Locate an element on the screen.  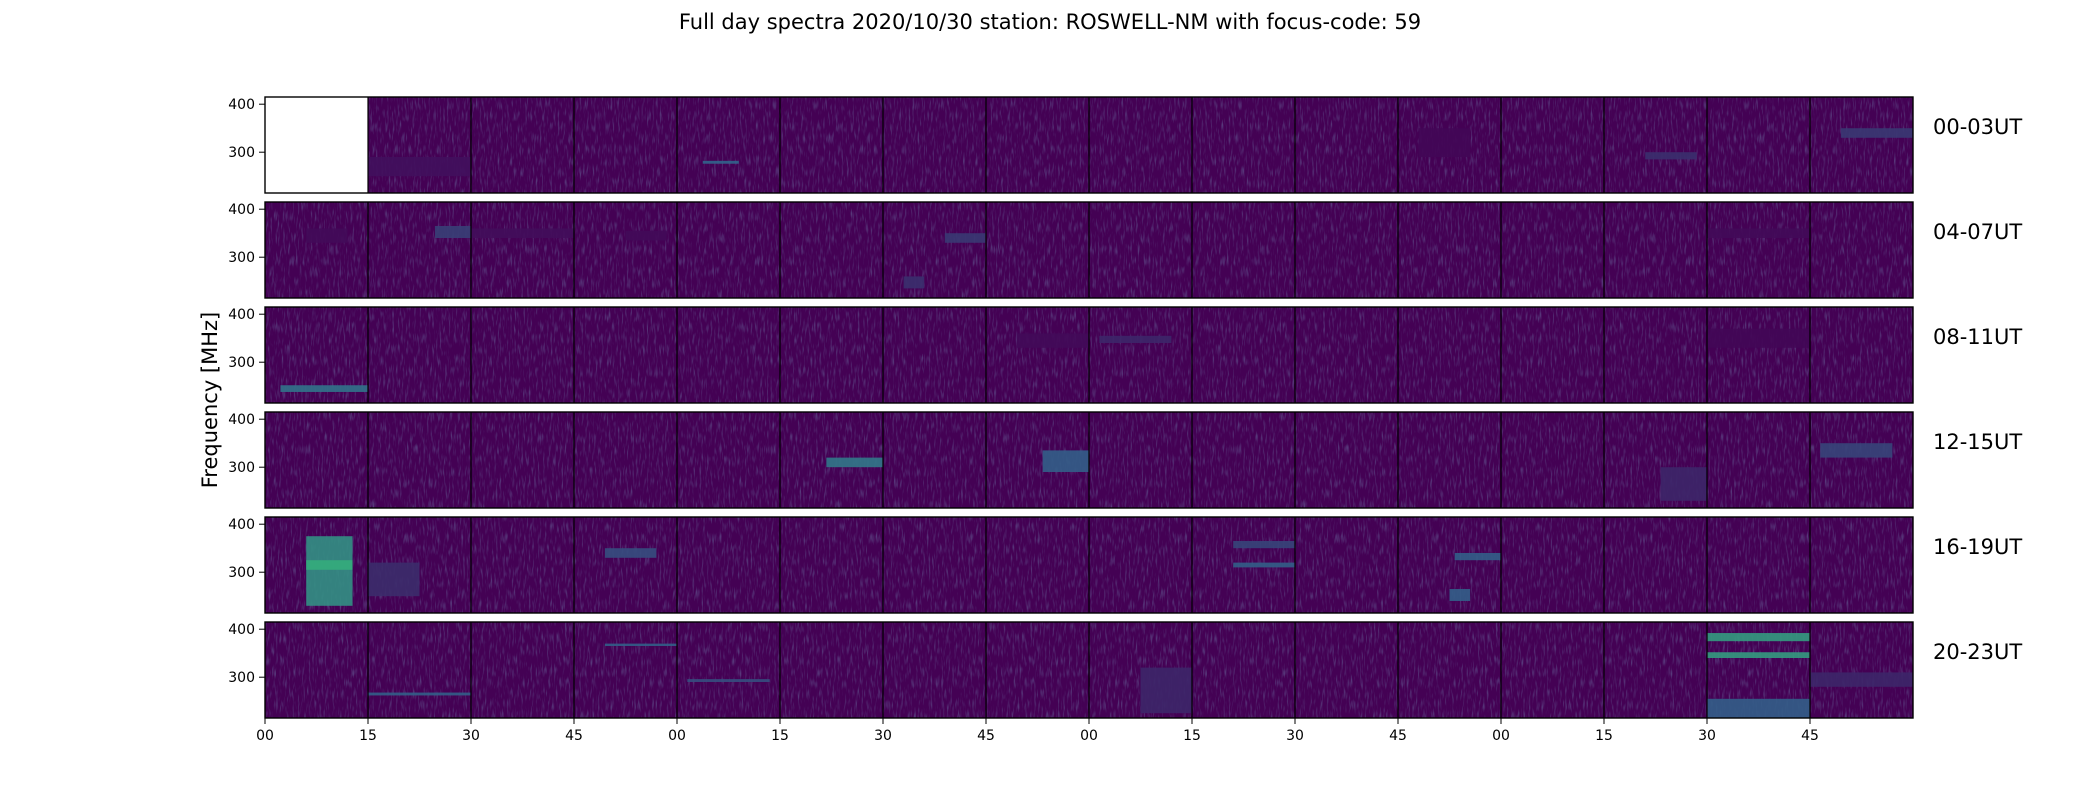
row-label: 00-03UT is located at coordinates (1977, 127).